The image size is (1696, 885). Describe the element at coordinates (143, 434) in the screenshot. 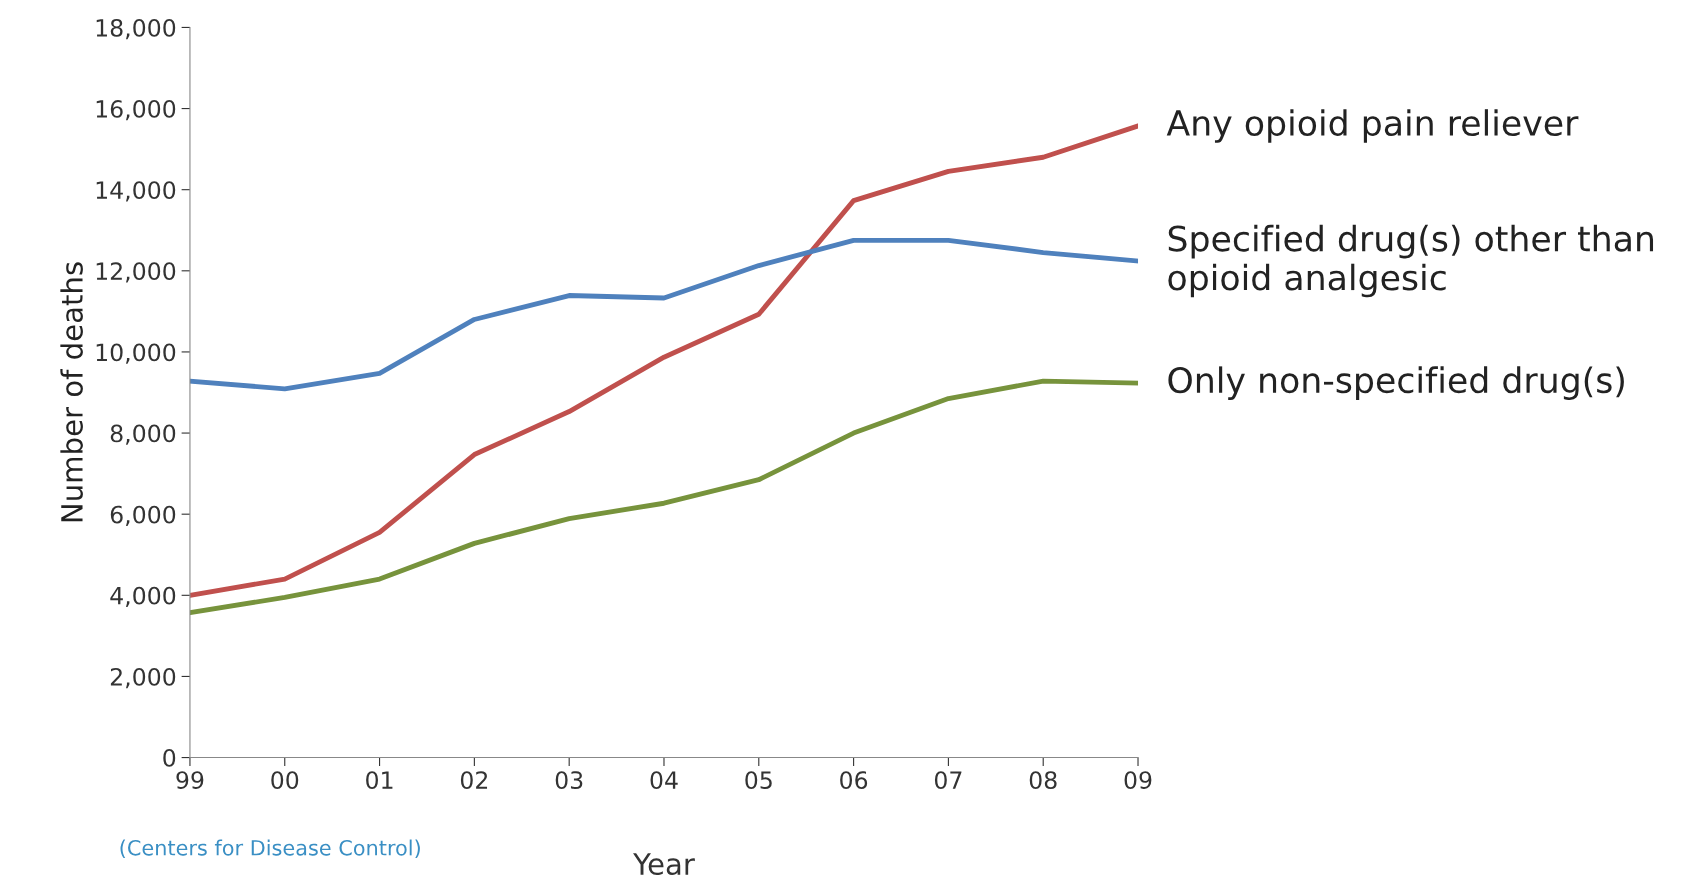

I see `y-tick-label: 8,000` at that location.